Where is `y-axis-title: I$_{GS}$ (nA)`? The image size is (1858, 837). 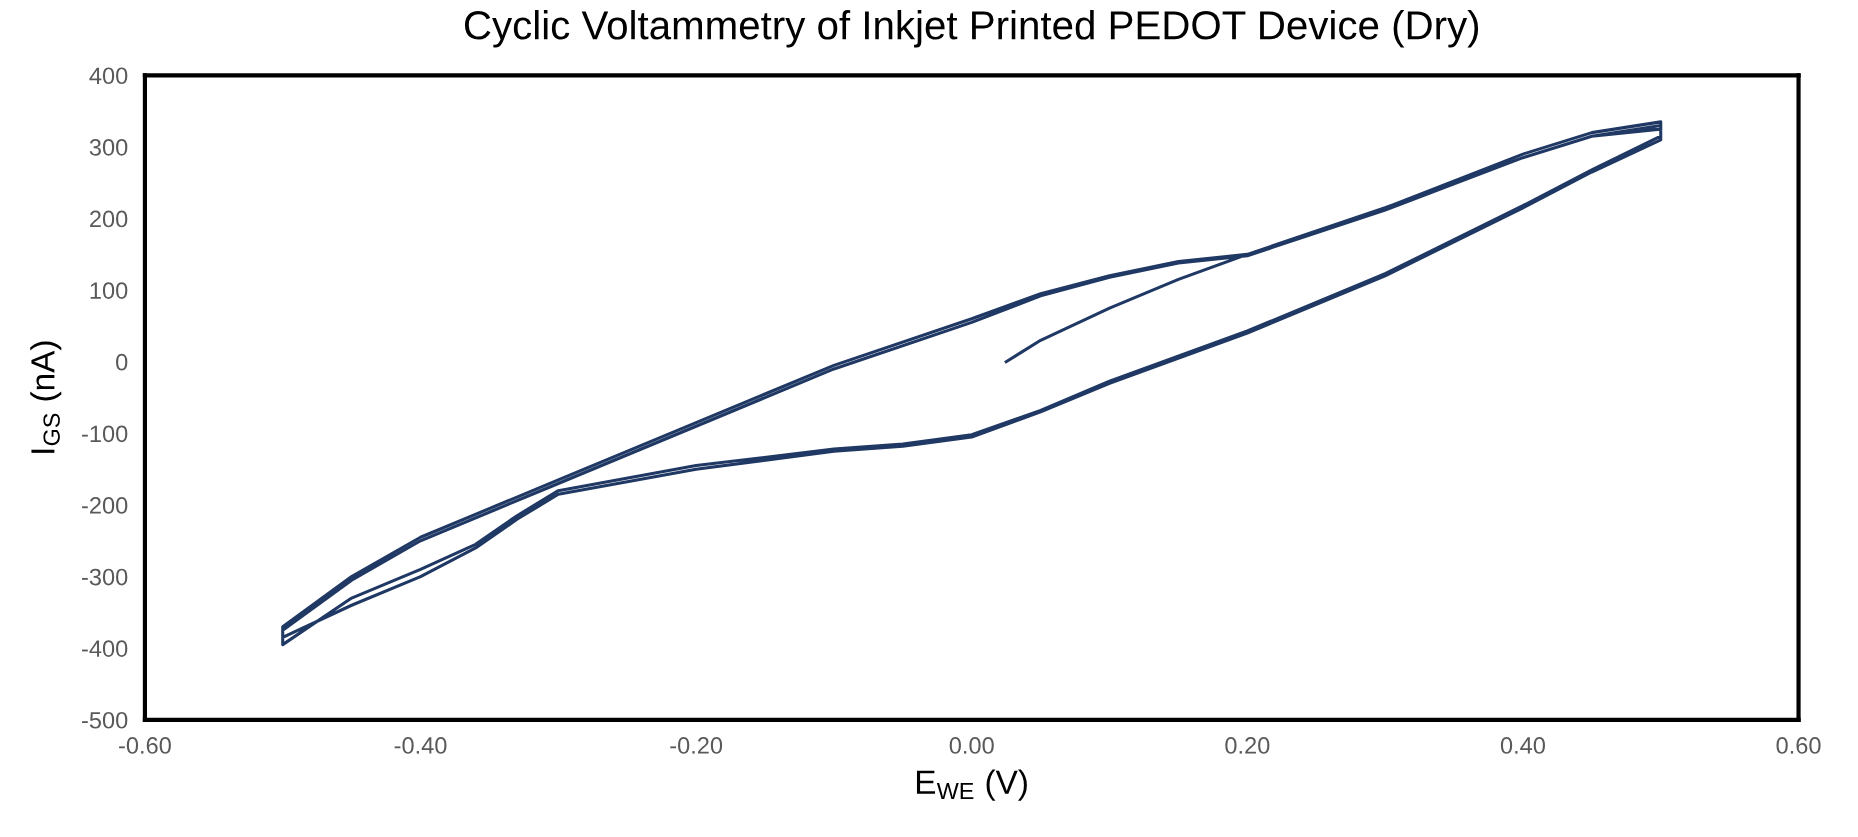
y-axis-title: I$_{GS}$ (nA) is located at coordinates (46, 397).